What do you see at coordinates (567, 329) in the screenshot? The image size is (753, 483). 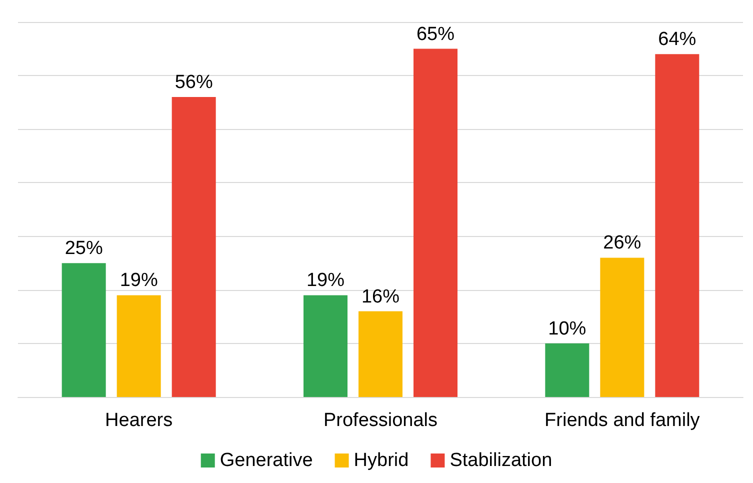 I see `data-label: 10%` at bounding box center [567, 329].